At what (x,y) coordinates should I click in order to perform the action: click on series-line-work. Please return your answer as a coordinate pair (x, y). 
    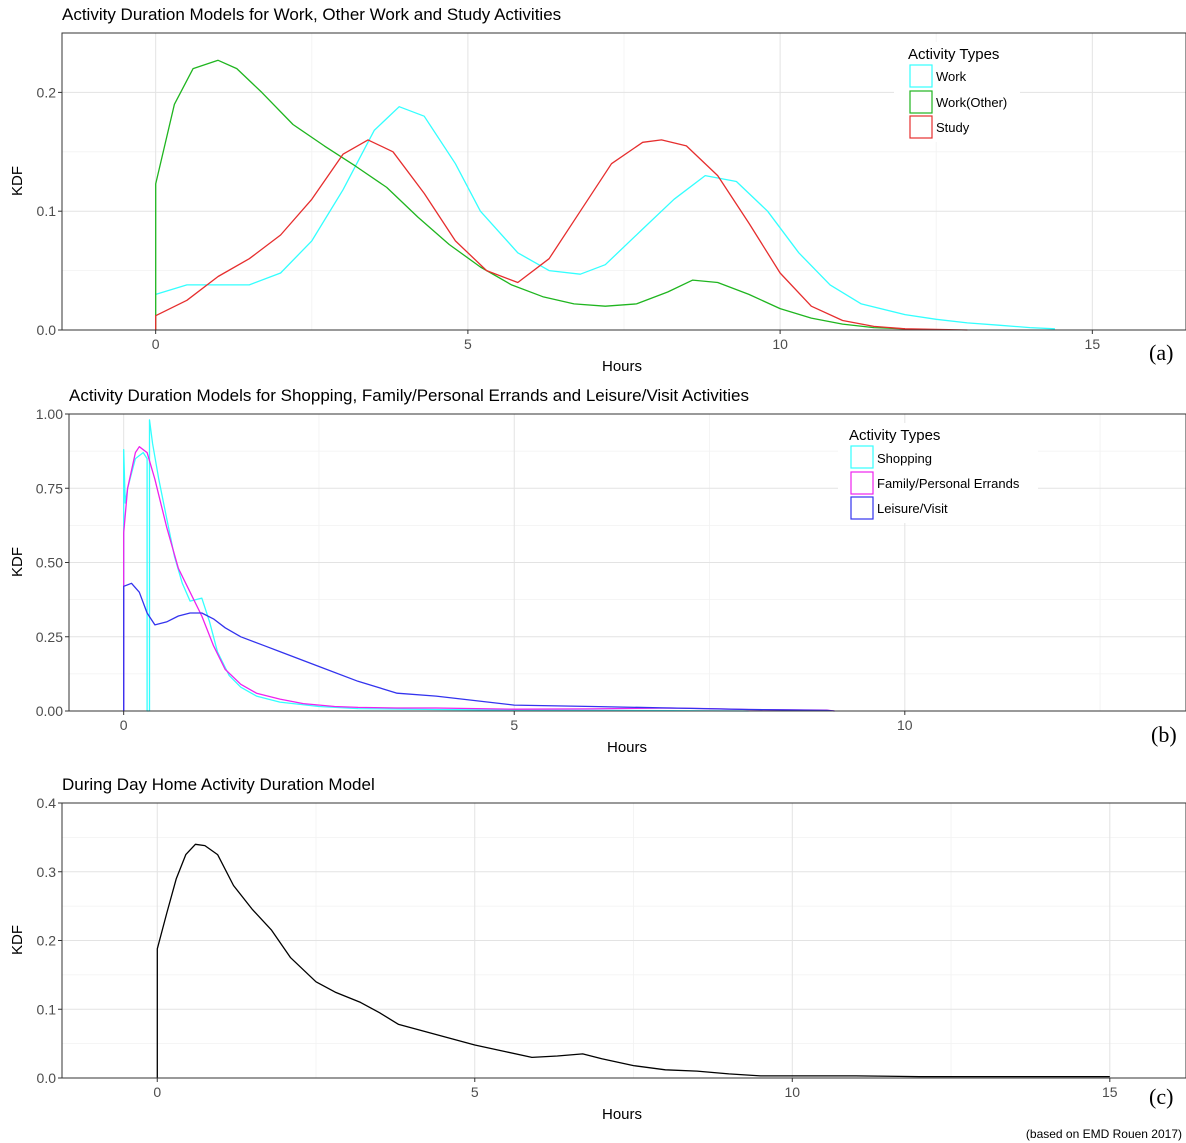
    Looking at the image, I should click on (605, 218).